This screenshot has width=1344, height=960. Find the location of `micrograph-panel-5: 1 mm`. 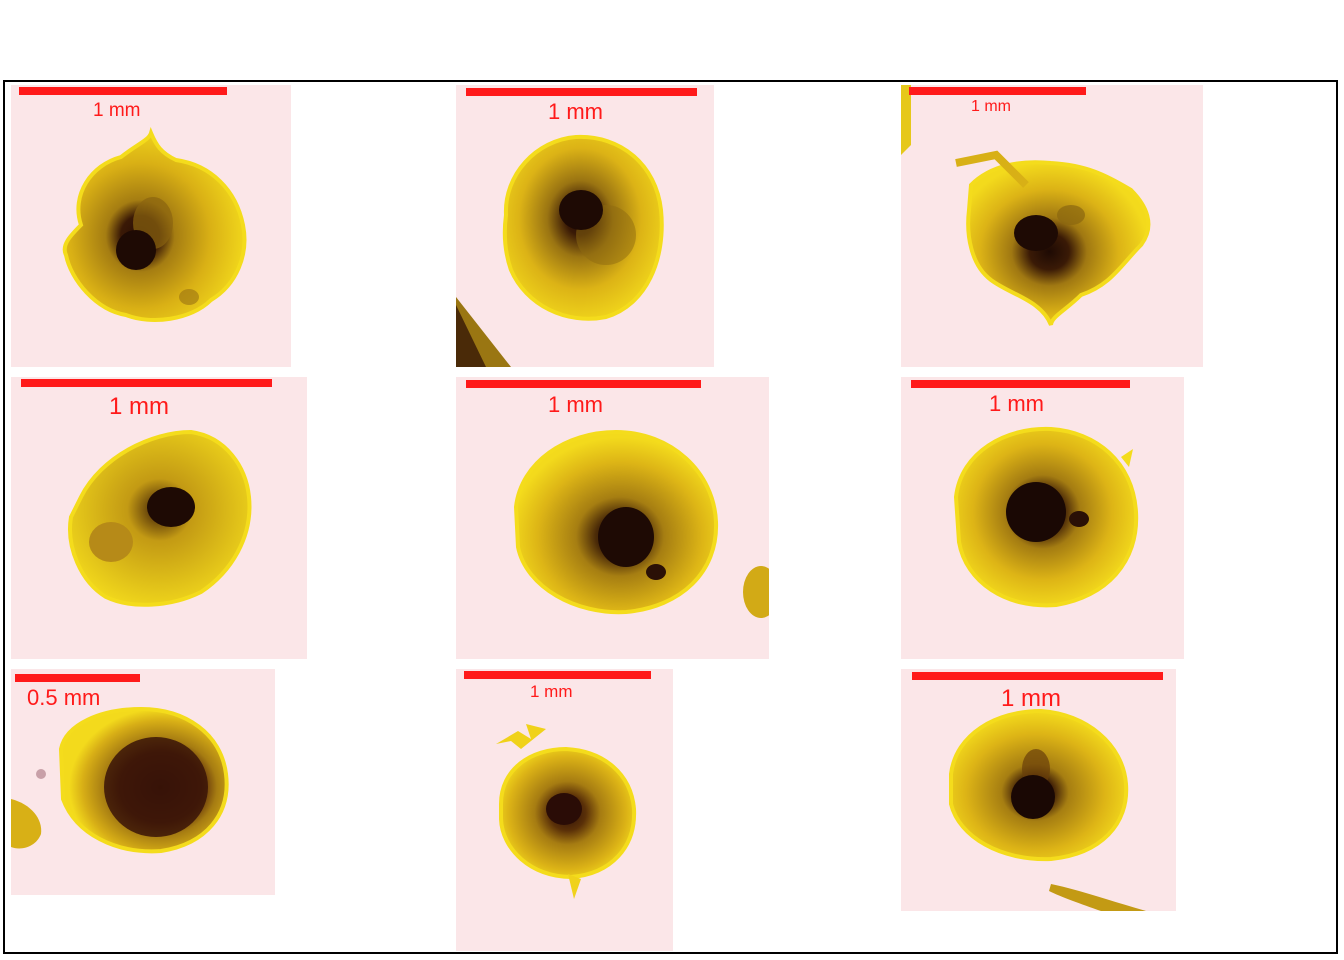

micrograph-panel-5: 1 mm is located at coordinates (612, 518).